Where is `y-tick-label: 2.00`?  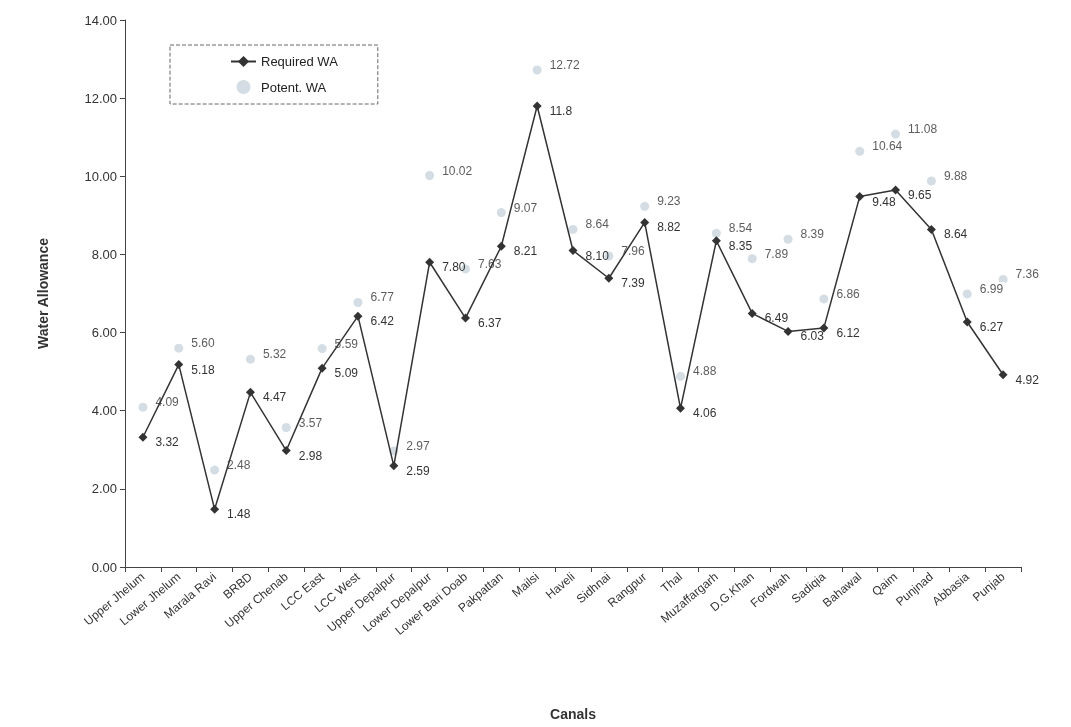 y-tick-label: 2.00 is located at coordinates (104, 489).